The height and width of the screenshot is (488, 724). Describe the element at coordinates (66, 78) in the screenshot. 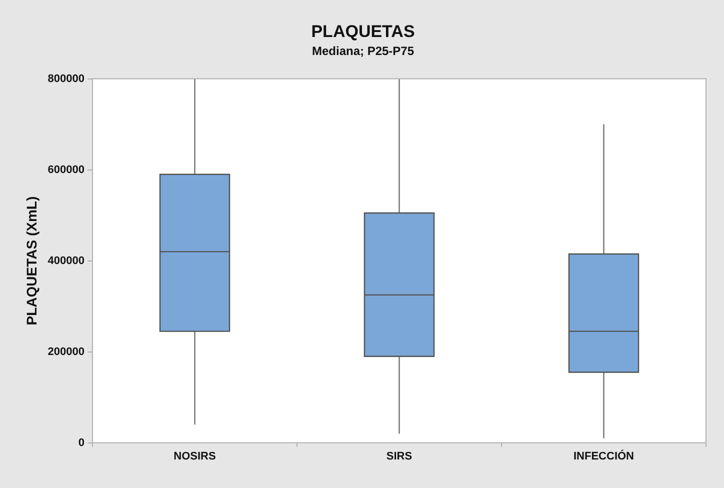

I see `y-tick-label: 800000` at that location.